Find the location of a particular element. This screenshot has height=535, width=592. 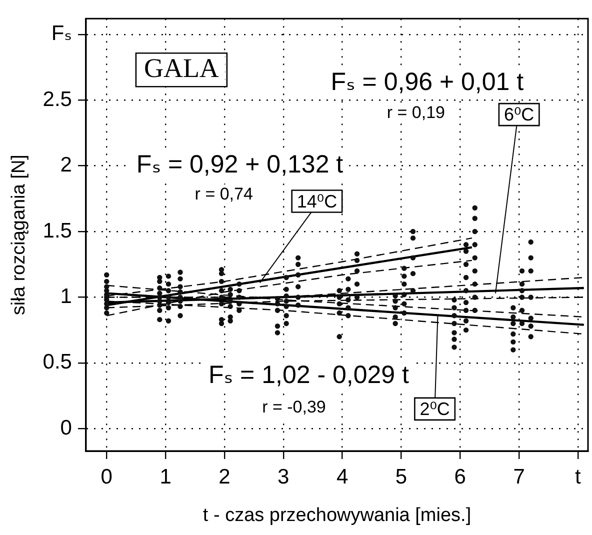

y-tick-label: 2.5 is located at coordinates (57, 99).